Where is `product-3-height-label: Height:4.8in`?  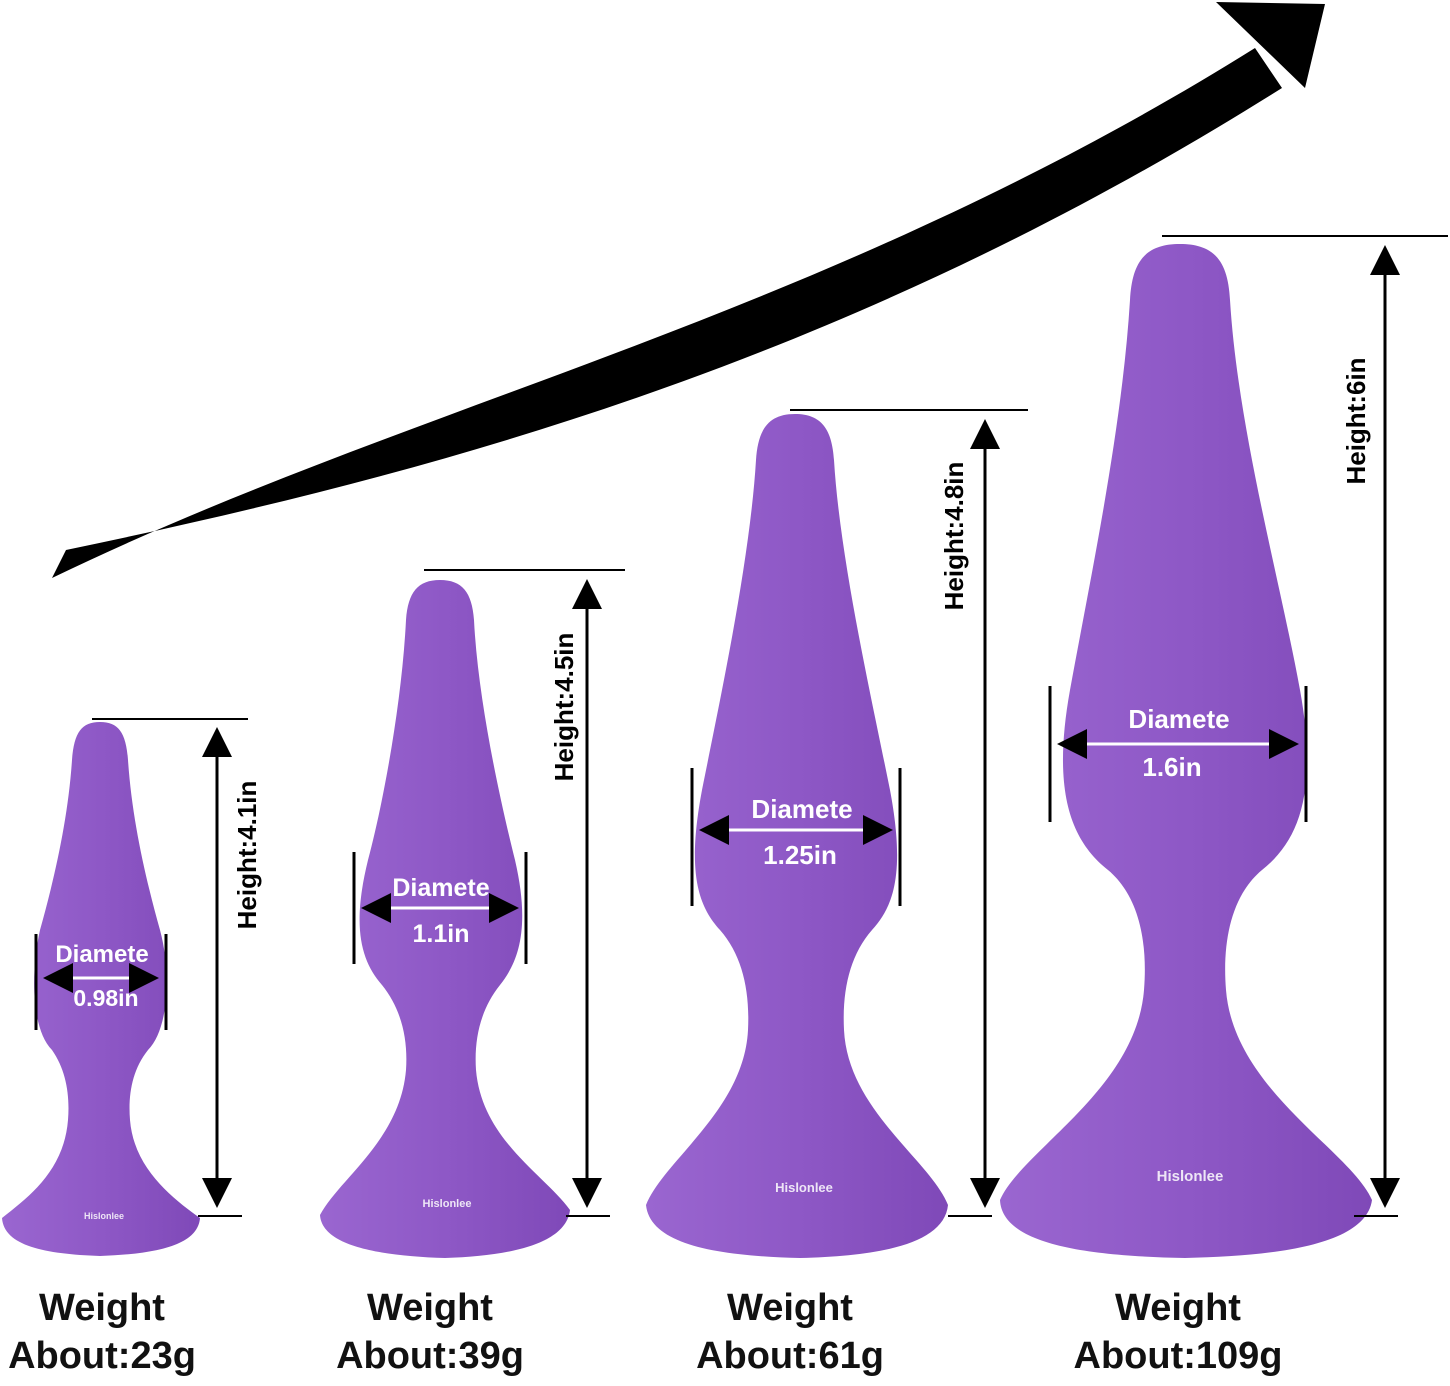 product-3-height-label: Height:4.8in is located at coordinates (954, 536).